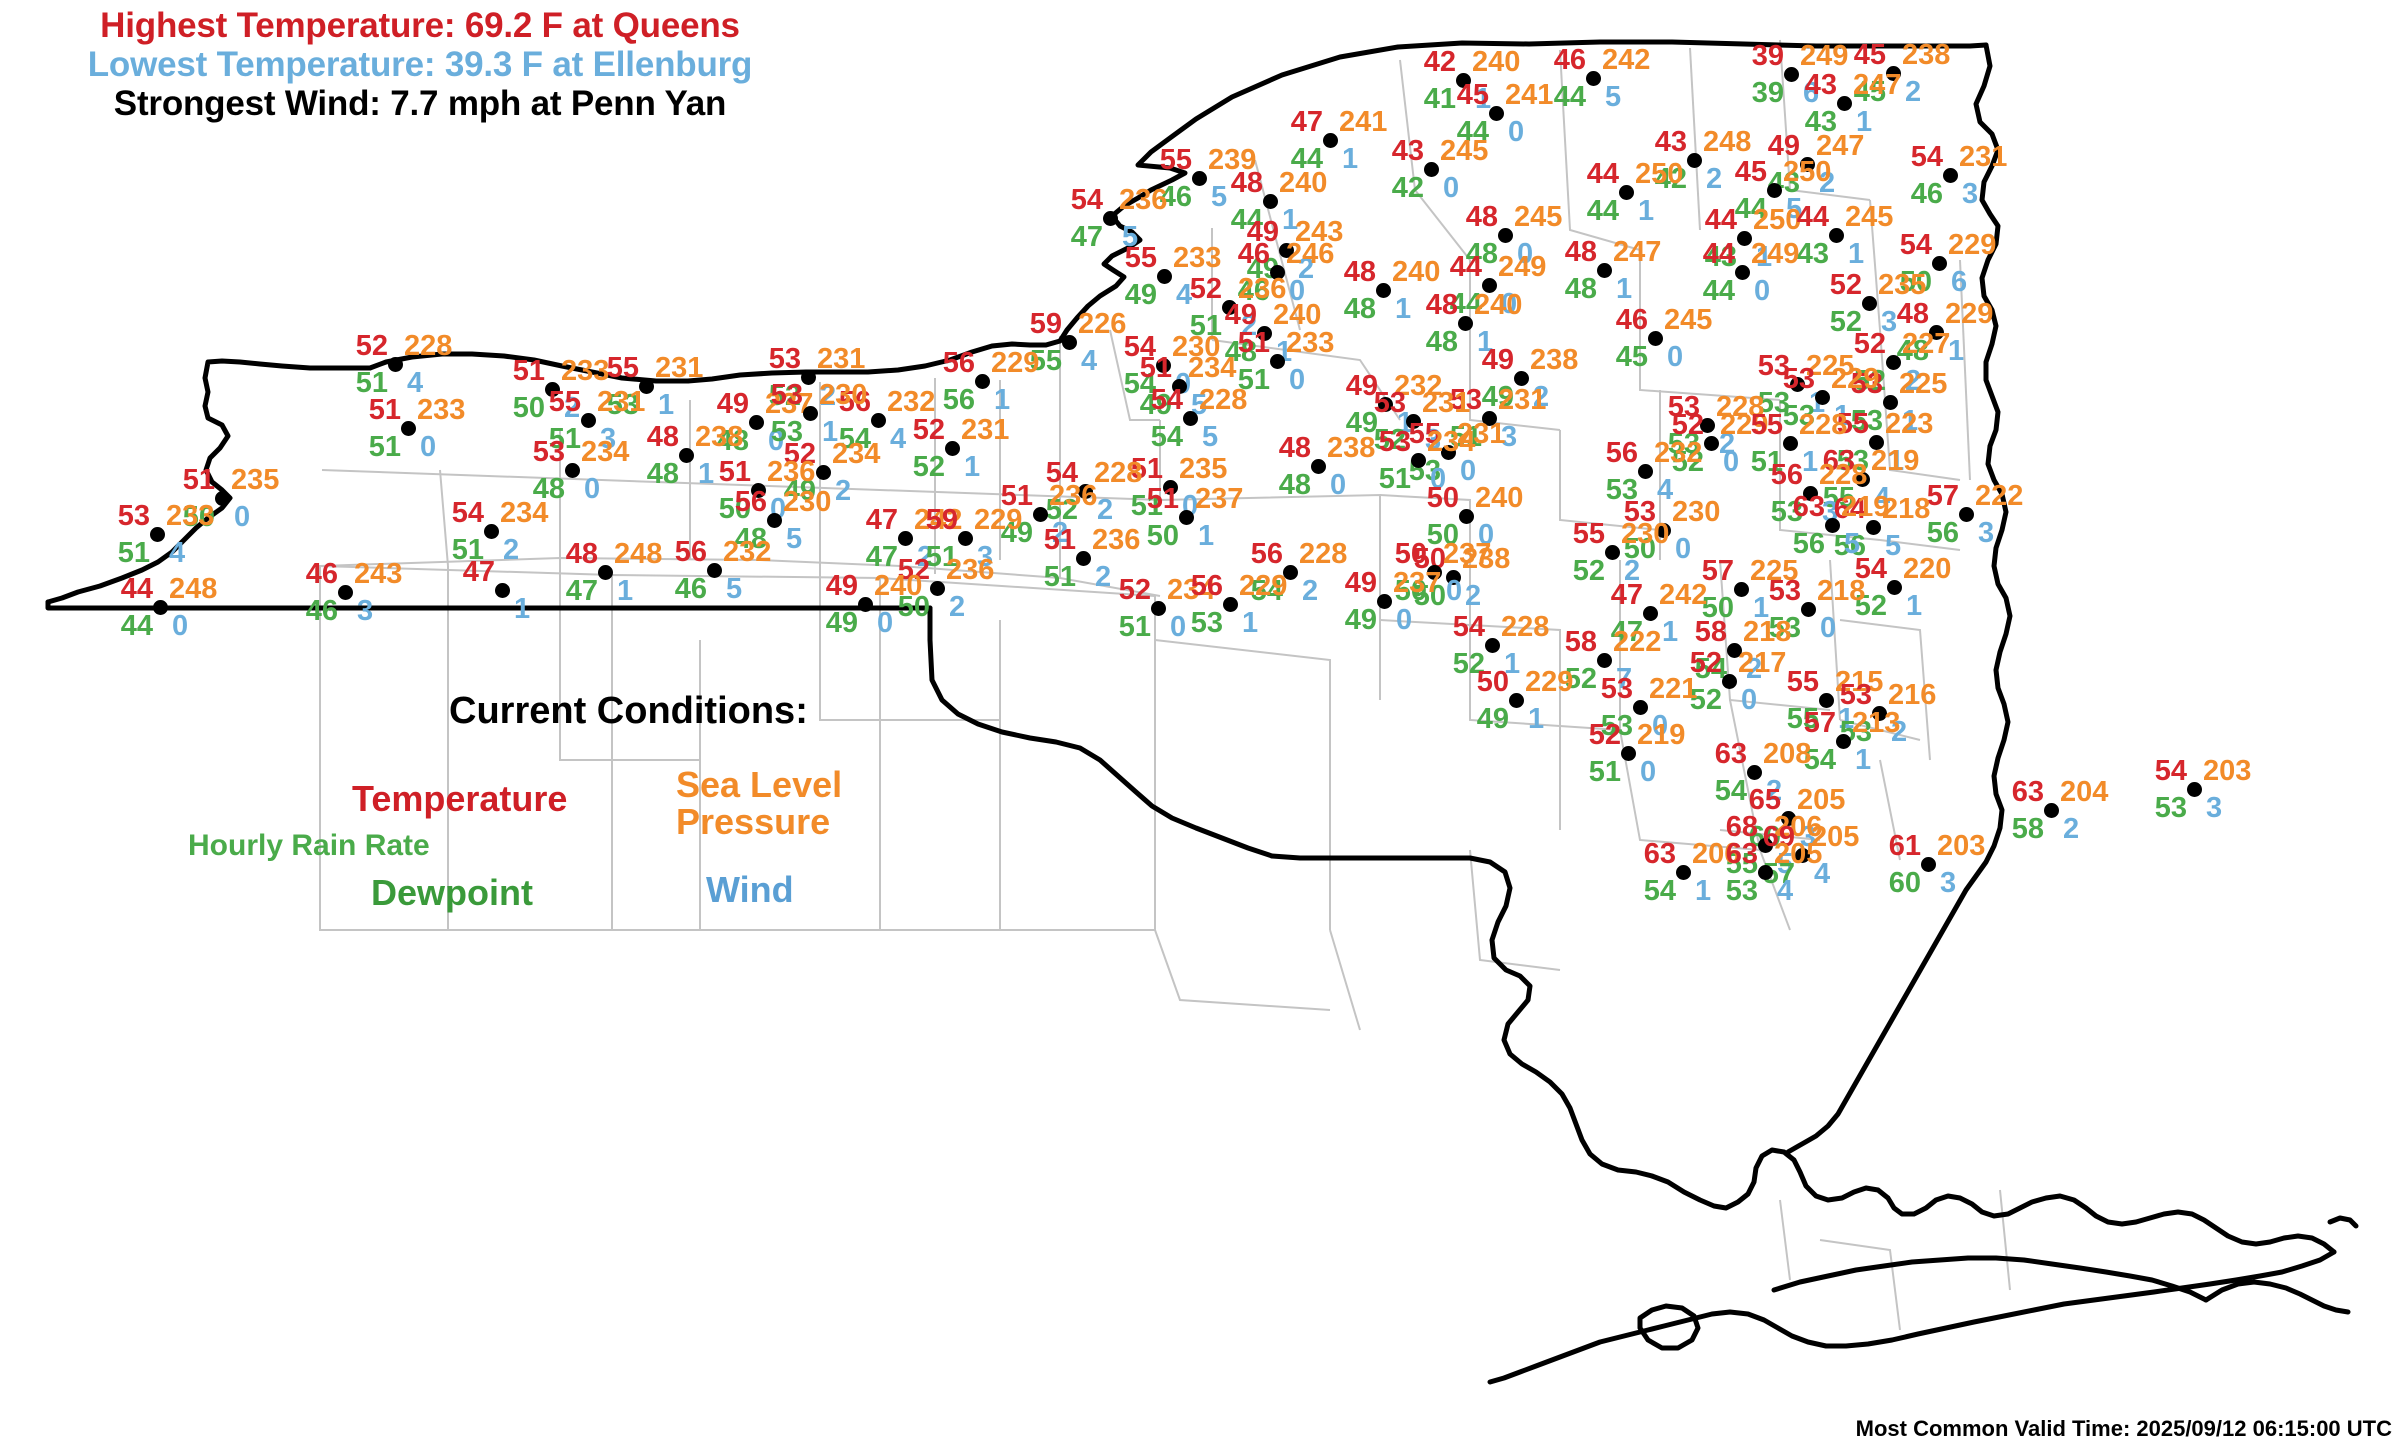 The image size is (2400, 1450). I want to click on station-pressure: 241, so click(1529, 95).